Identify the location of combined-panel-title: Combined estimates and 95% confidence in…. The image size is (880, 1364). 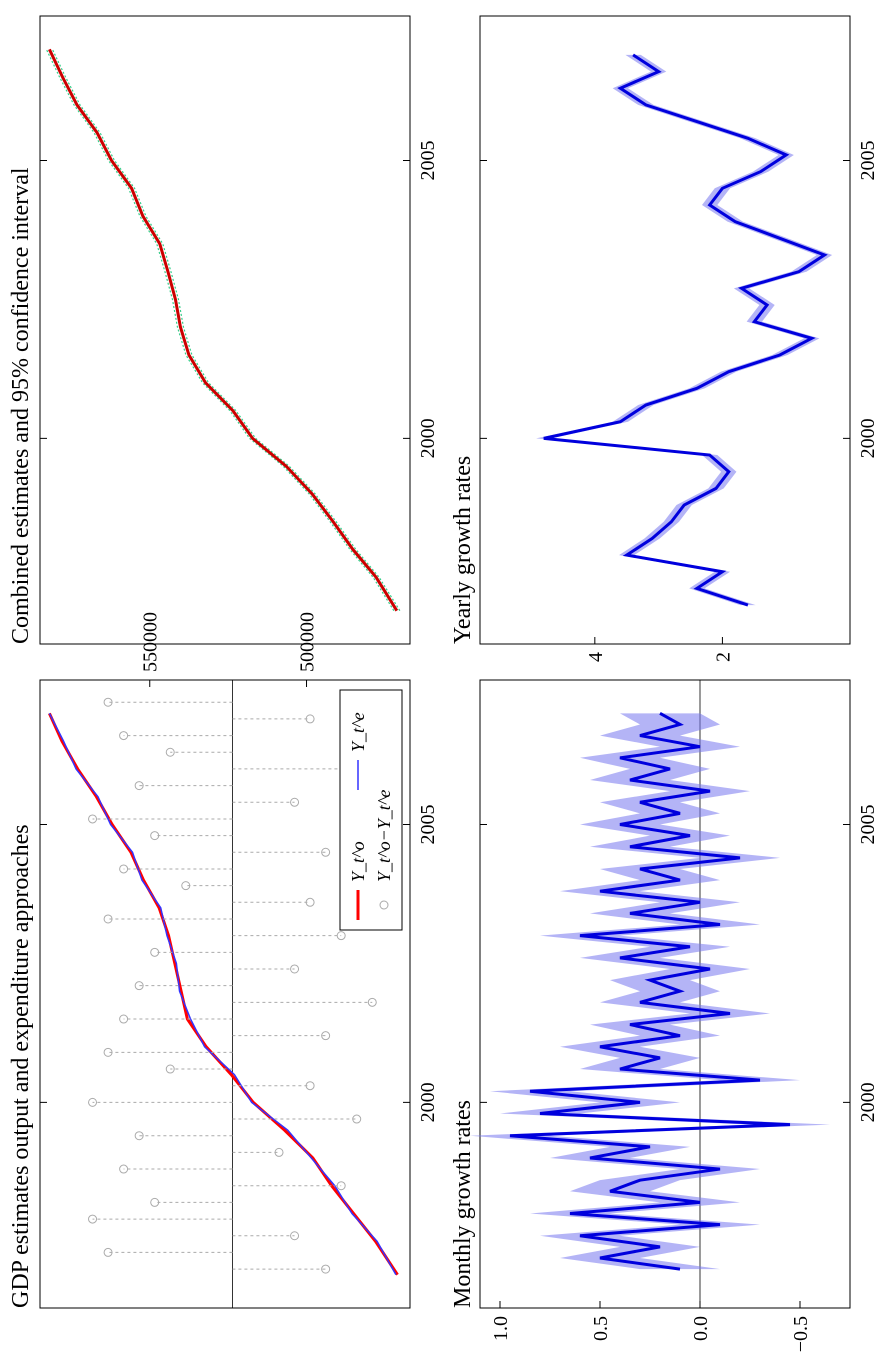
(21, 405).